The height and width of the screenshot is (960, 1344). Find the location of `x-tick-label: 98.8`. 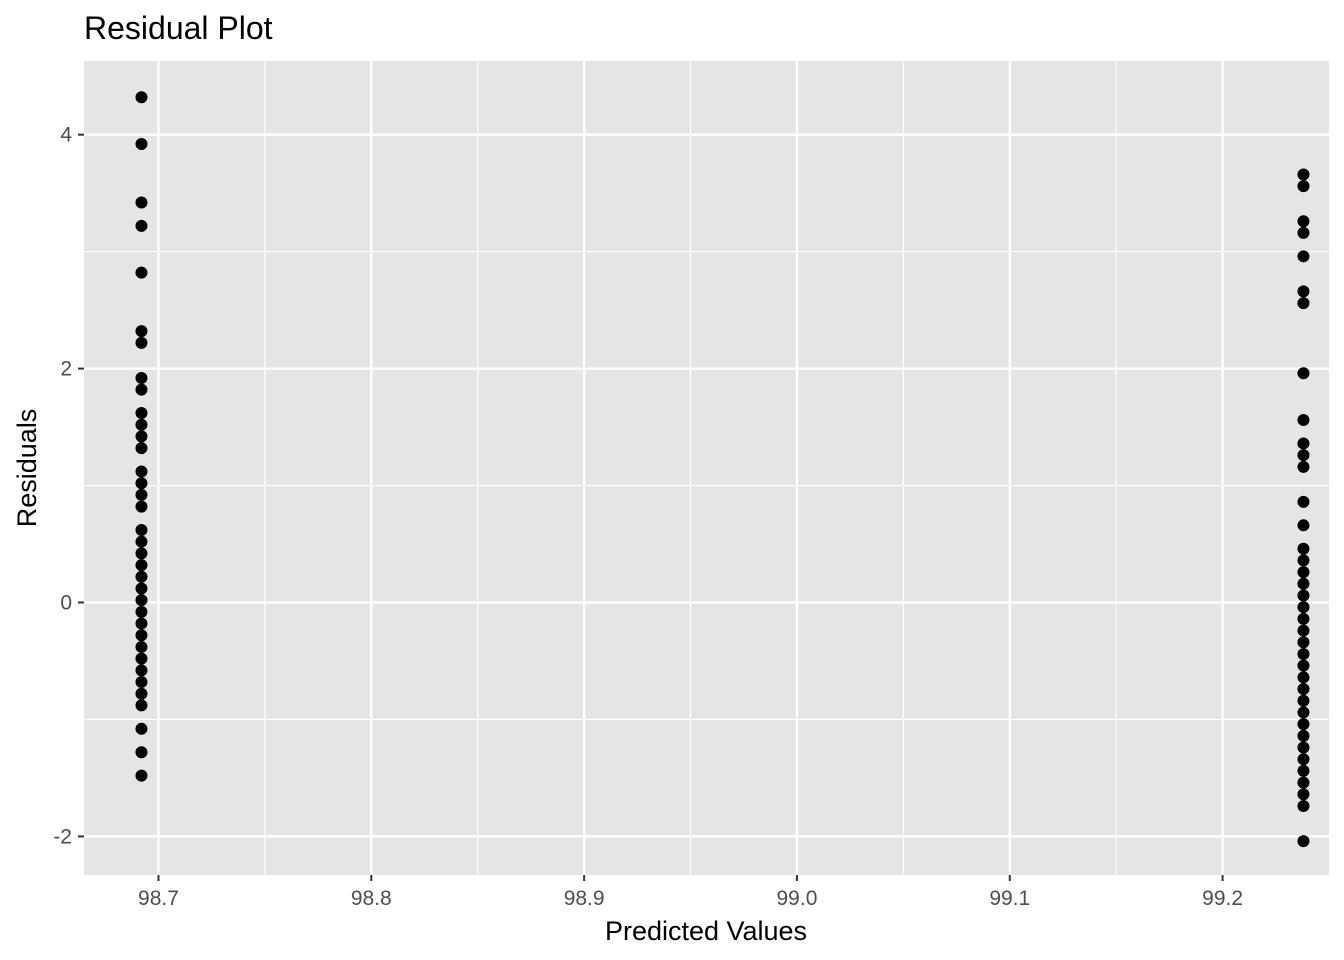

x-tick-label: 98.8 is located at coordinates (371, 898).